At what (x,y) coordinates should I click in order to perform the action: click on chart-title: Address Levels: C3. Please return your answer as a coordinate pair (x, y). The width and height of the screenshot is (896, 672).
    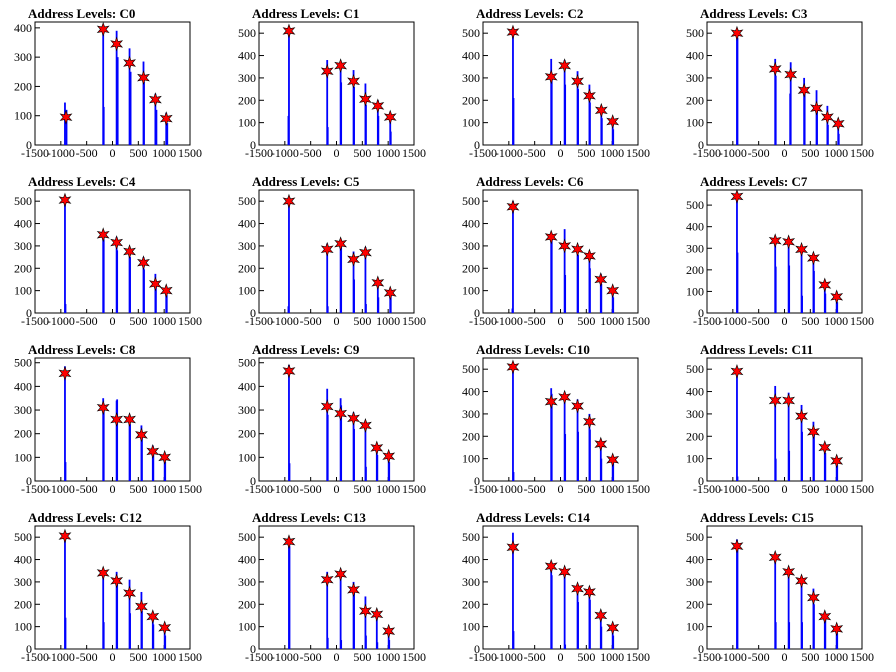
    Looking at the image, I should click on (754, 13).